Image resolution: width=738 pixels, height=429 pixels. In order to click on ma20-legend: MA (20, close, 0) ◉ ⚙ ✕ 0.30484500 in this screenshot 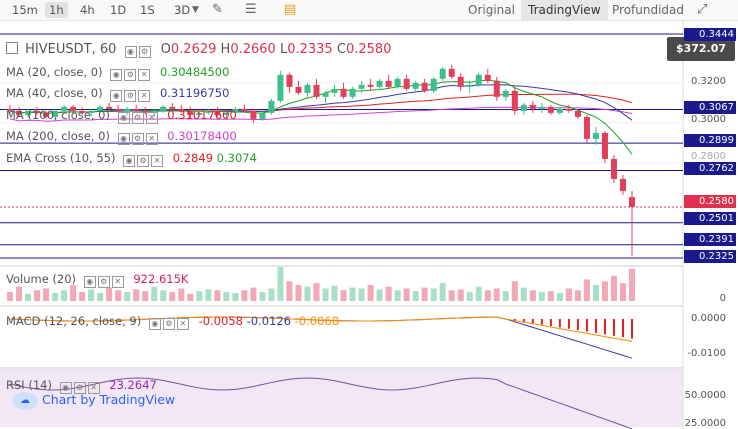, I will do `click(118, 73)`.